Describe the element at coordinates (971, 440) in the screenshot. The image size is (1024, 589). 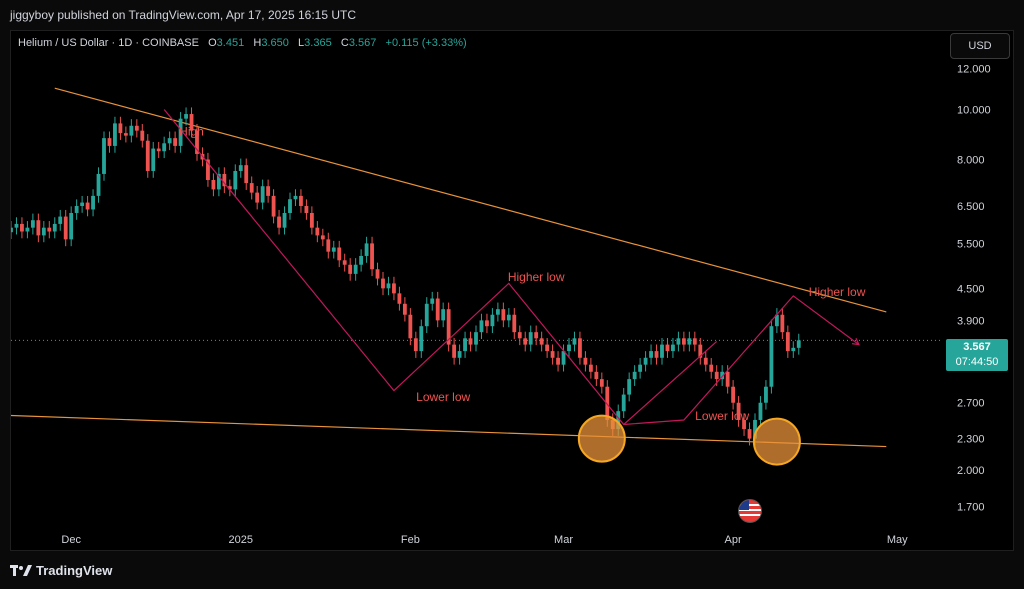
I see `y-tick-label: 2.300` at that location.